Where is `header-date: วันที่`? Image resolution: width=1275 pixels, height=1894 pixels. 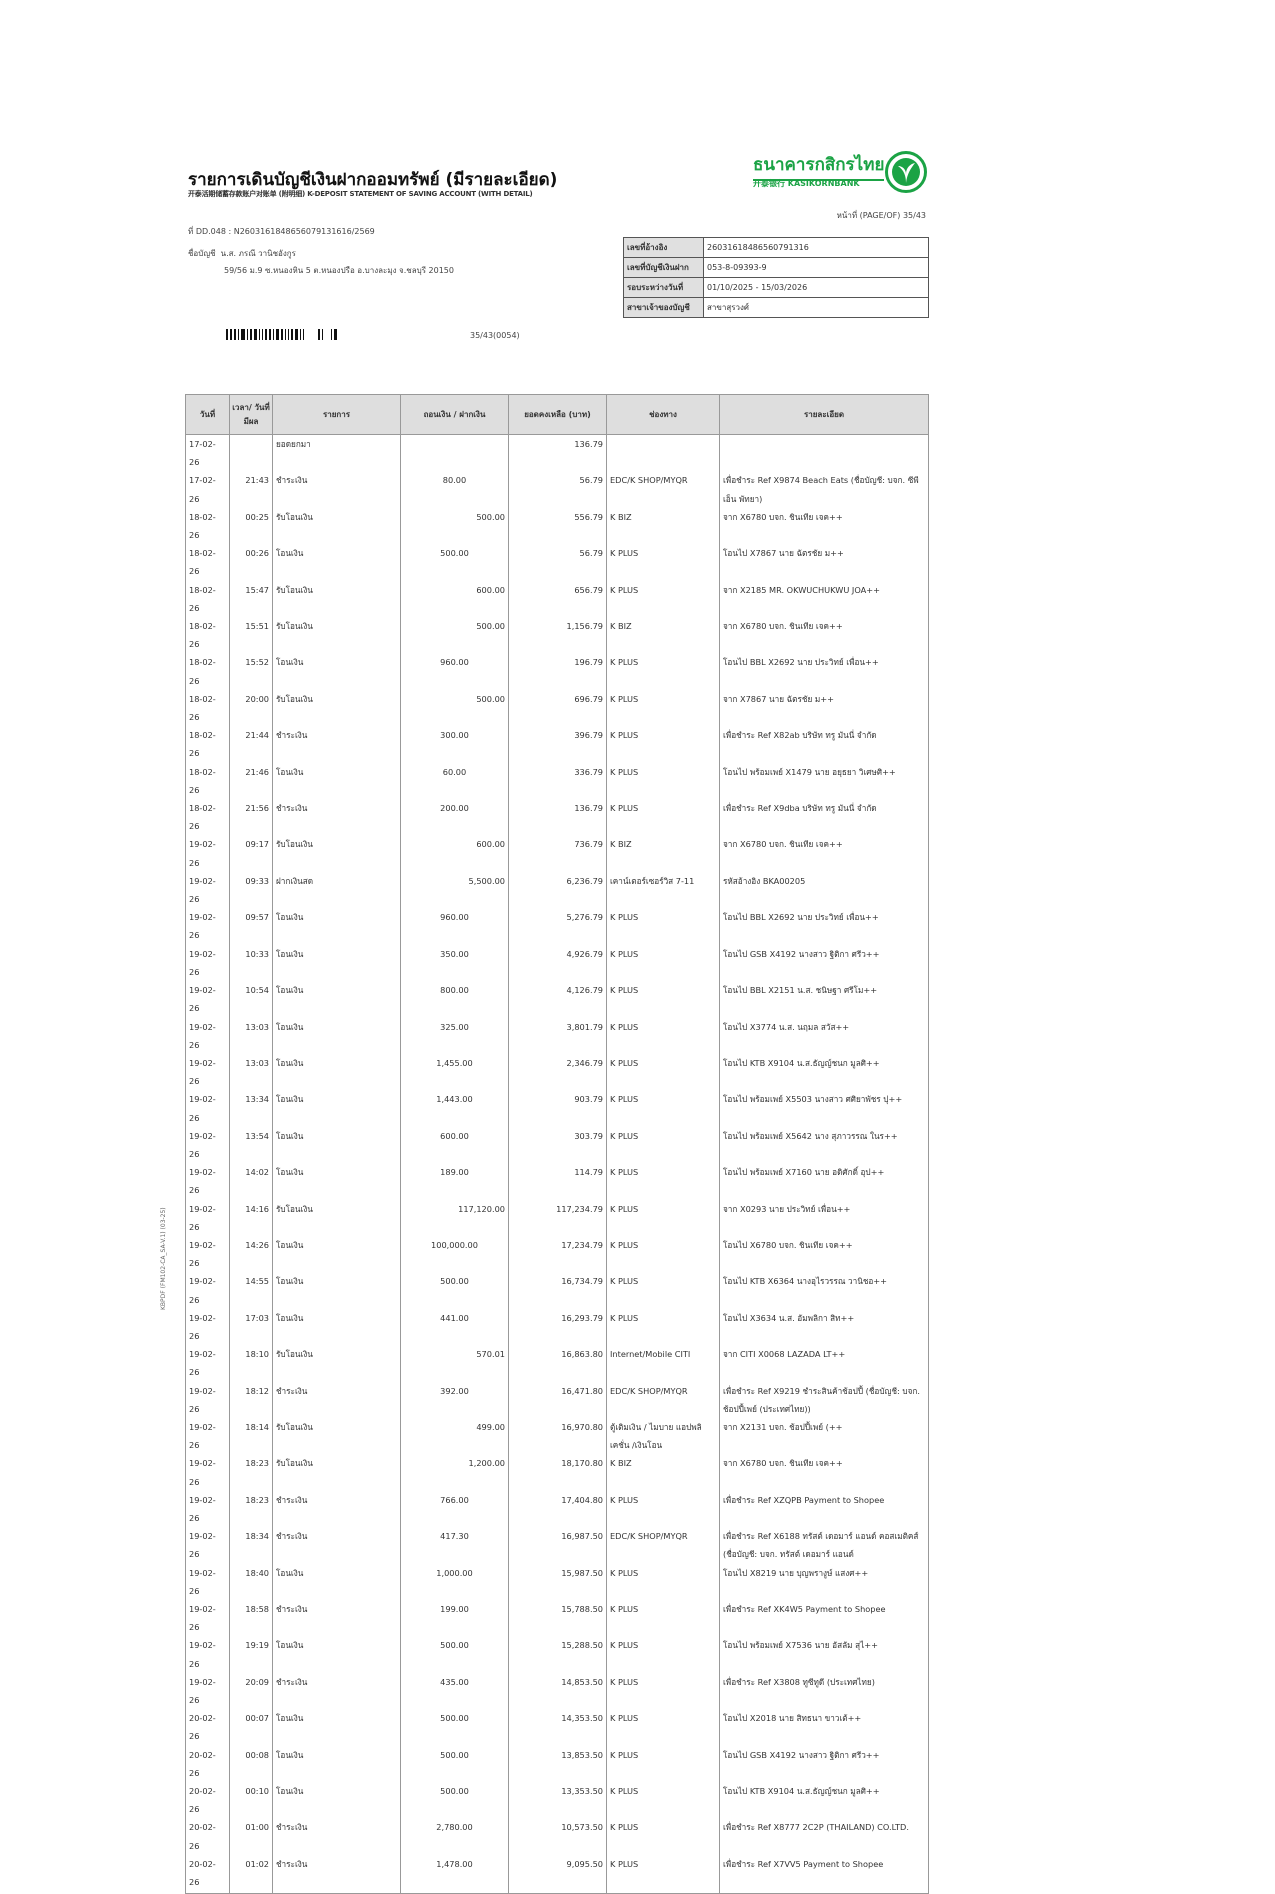
header-date: วันที่ is located at coordinates (207, 414).